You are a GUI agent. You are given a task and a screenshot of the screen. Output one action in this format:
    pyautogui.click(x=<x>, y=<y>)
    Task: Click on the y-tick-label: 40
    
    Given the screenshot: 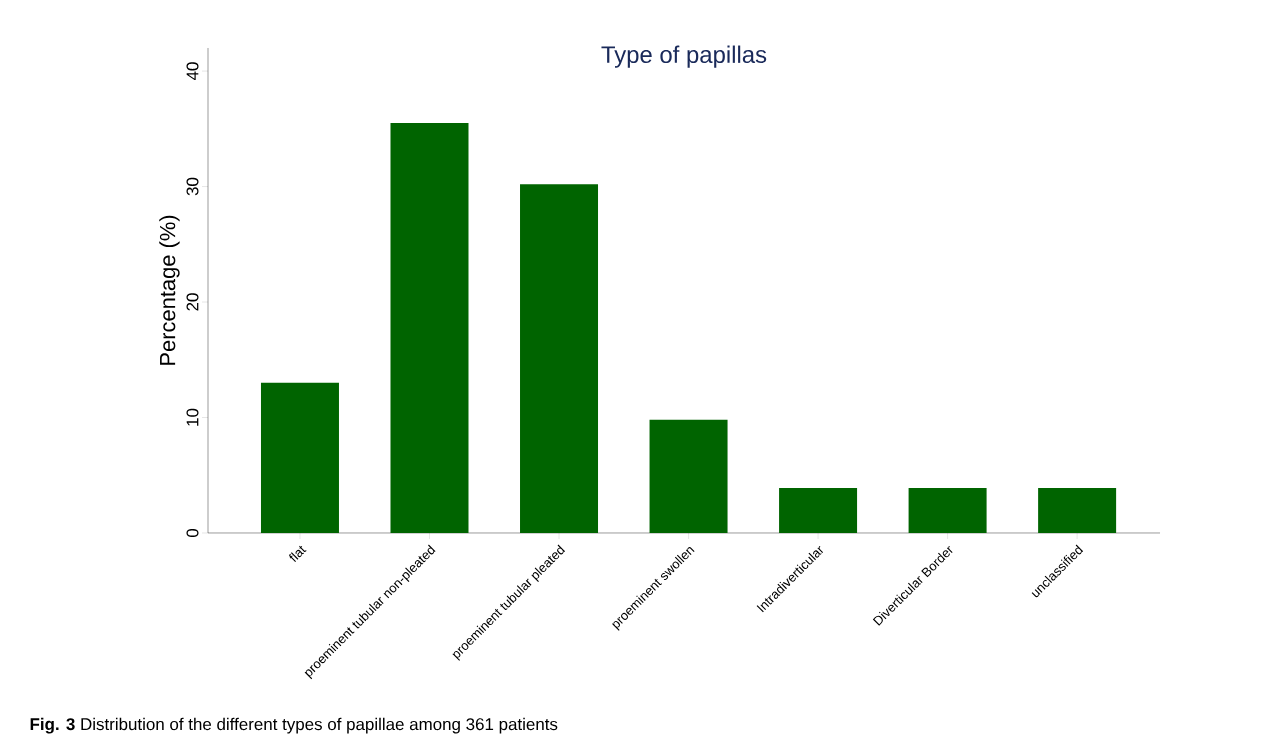 What is the action you would take?
    pyautogui.click(x=192, y=71)
    